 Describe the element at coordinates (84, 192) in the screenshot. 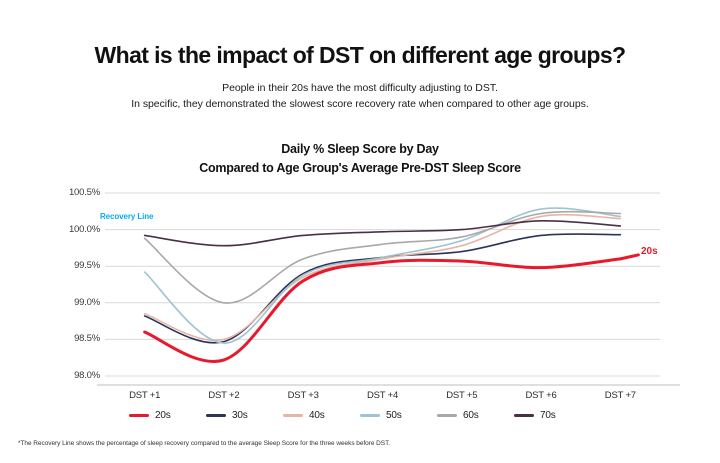

I see `y-tick-label: 100.5%` at that location.